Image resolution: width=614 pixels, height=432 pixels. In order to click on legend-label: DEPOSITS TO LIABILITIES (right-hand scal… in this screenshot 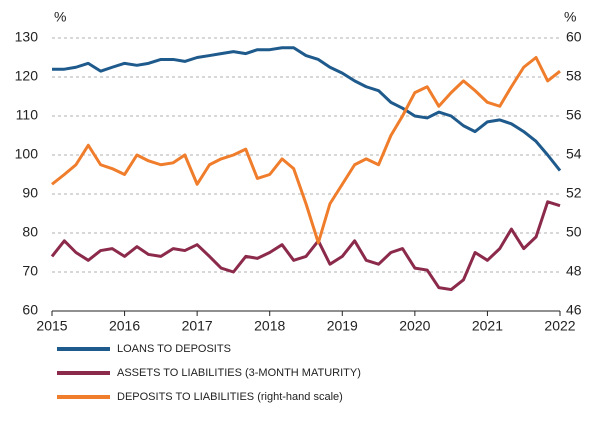, I will do `click(230, 397)`.